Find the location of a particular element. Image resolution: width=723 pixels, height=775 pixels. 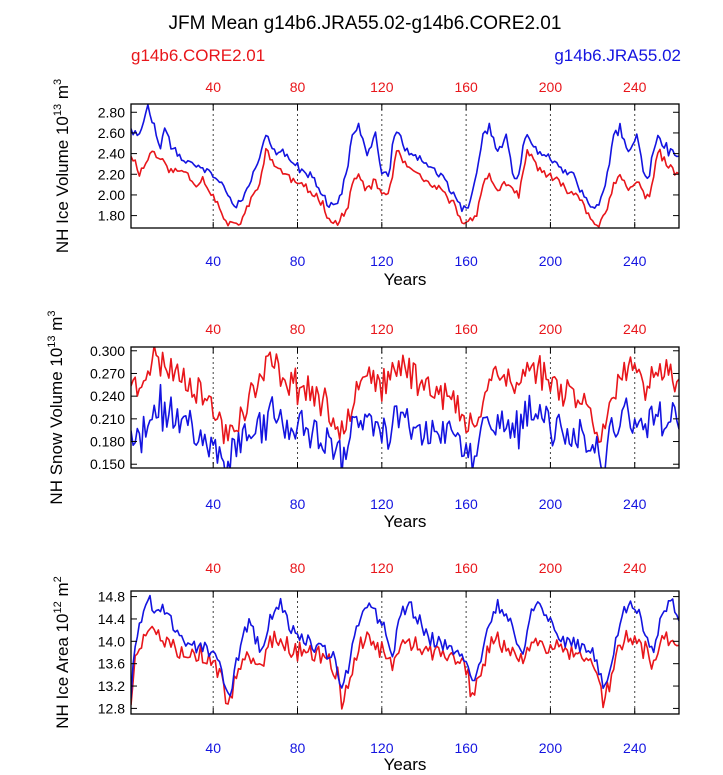

y-tick-label: 1.80 is located at coordinates (111, 216).